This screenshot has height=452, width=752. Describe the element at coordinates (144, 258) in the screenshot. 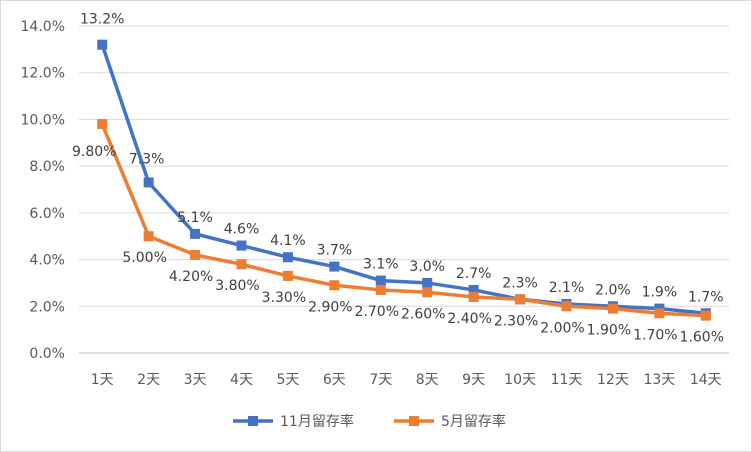

I see `data-label: 5.00%` at that location.